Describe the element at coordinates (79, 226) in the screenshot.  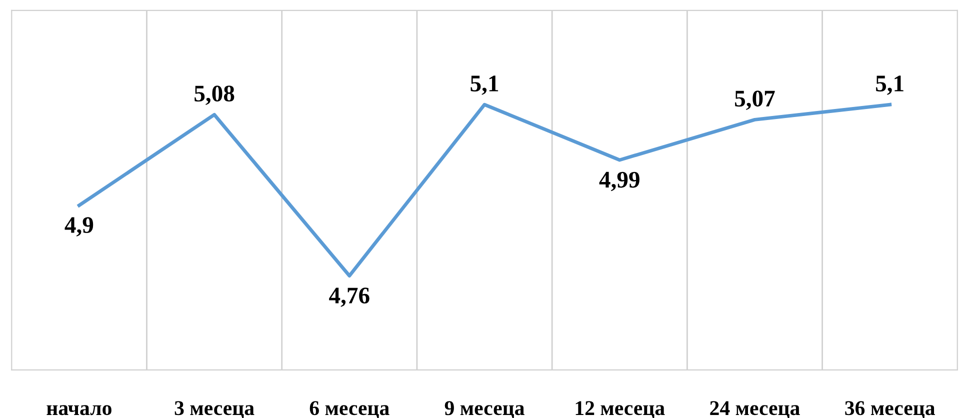
I see `data-label: 4,9` at that location.